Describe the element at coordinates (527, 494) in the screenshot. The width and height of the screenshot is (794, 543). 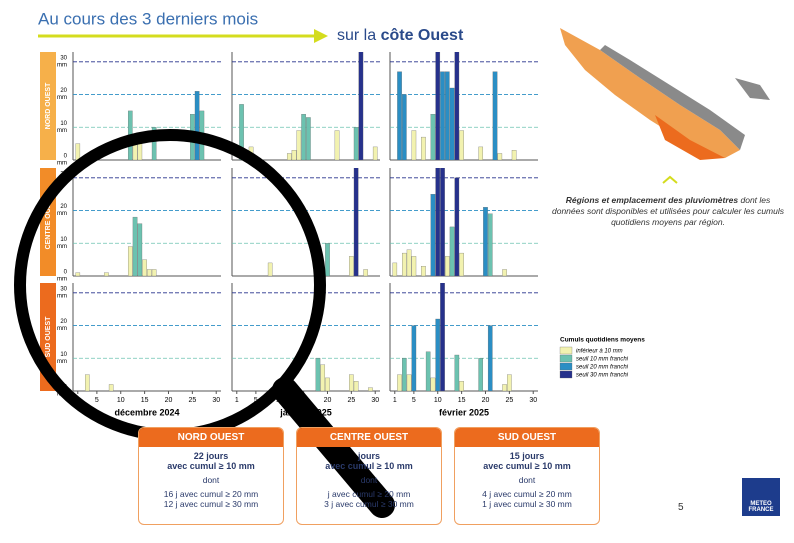
I see `summary-line: 4 j avec cumul ≥ 20 mm` at that location.